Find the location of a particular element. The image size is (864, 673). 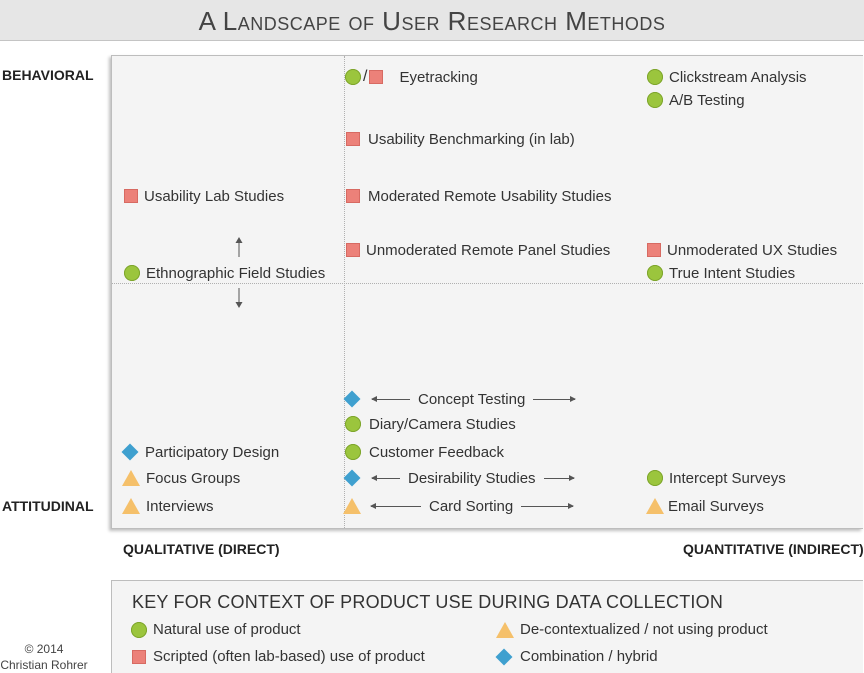

method-usability-lab-studies: Usability Lab Studies is located at coordinates (204, 196).